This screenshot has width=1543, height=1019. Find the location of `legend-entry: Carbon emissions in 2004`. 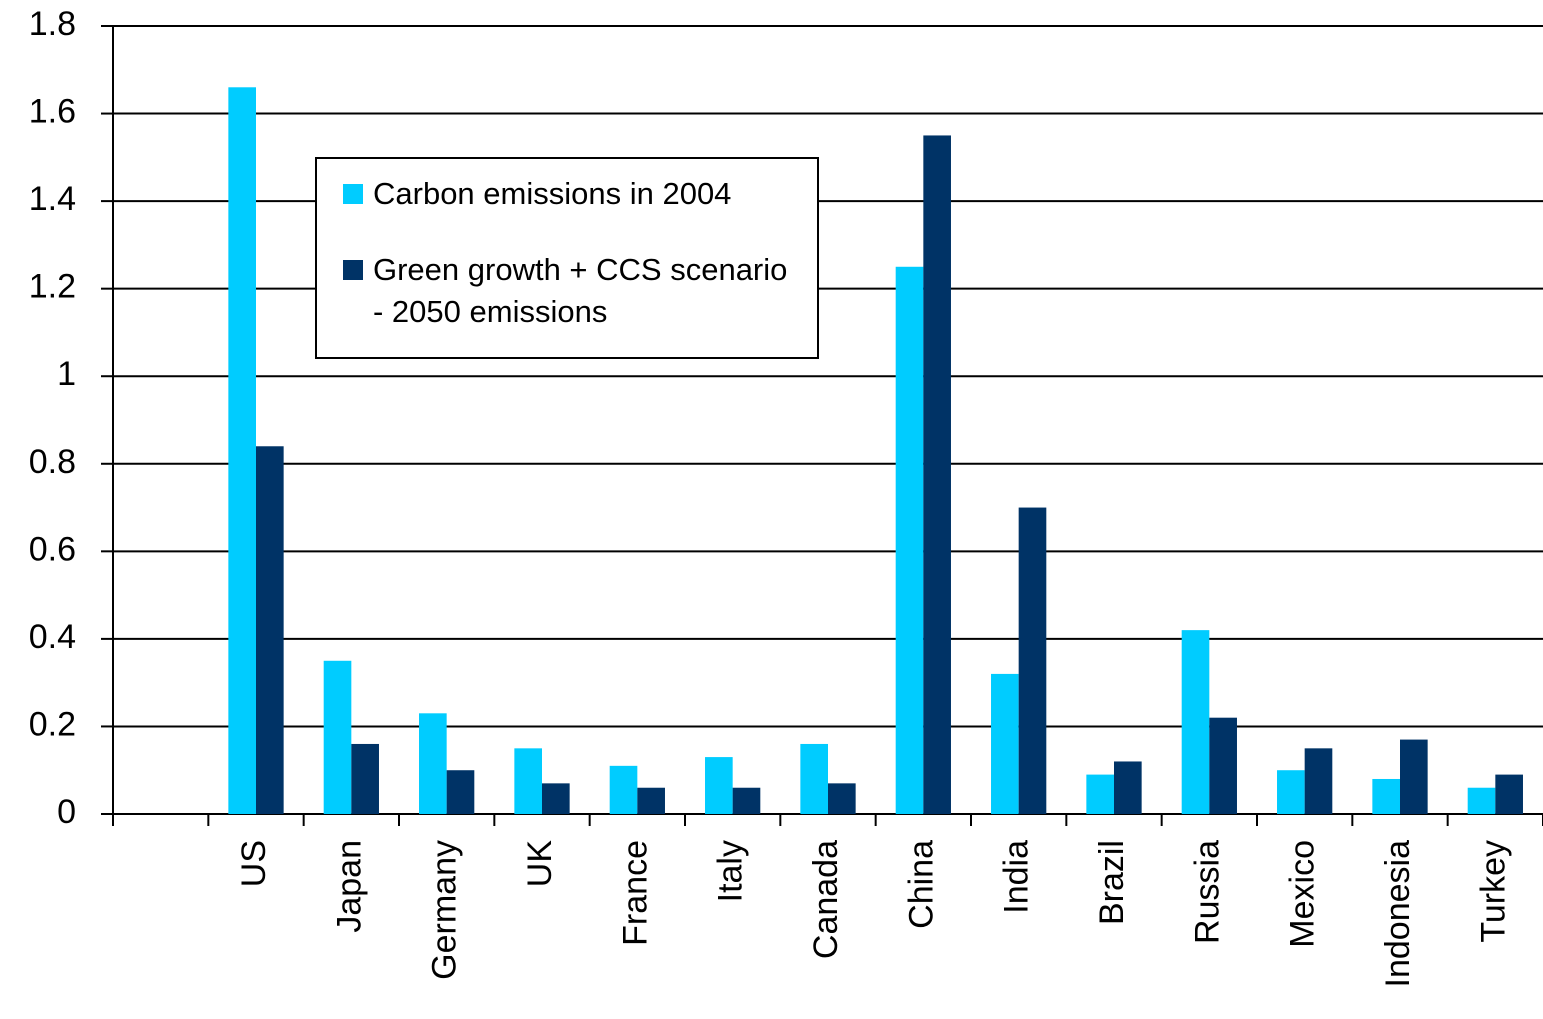

legend-entry: Carbon emissions in 2004 is located at coordinates (568, 194).